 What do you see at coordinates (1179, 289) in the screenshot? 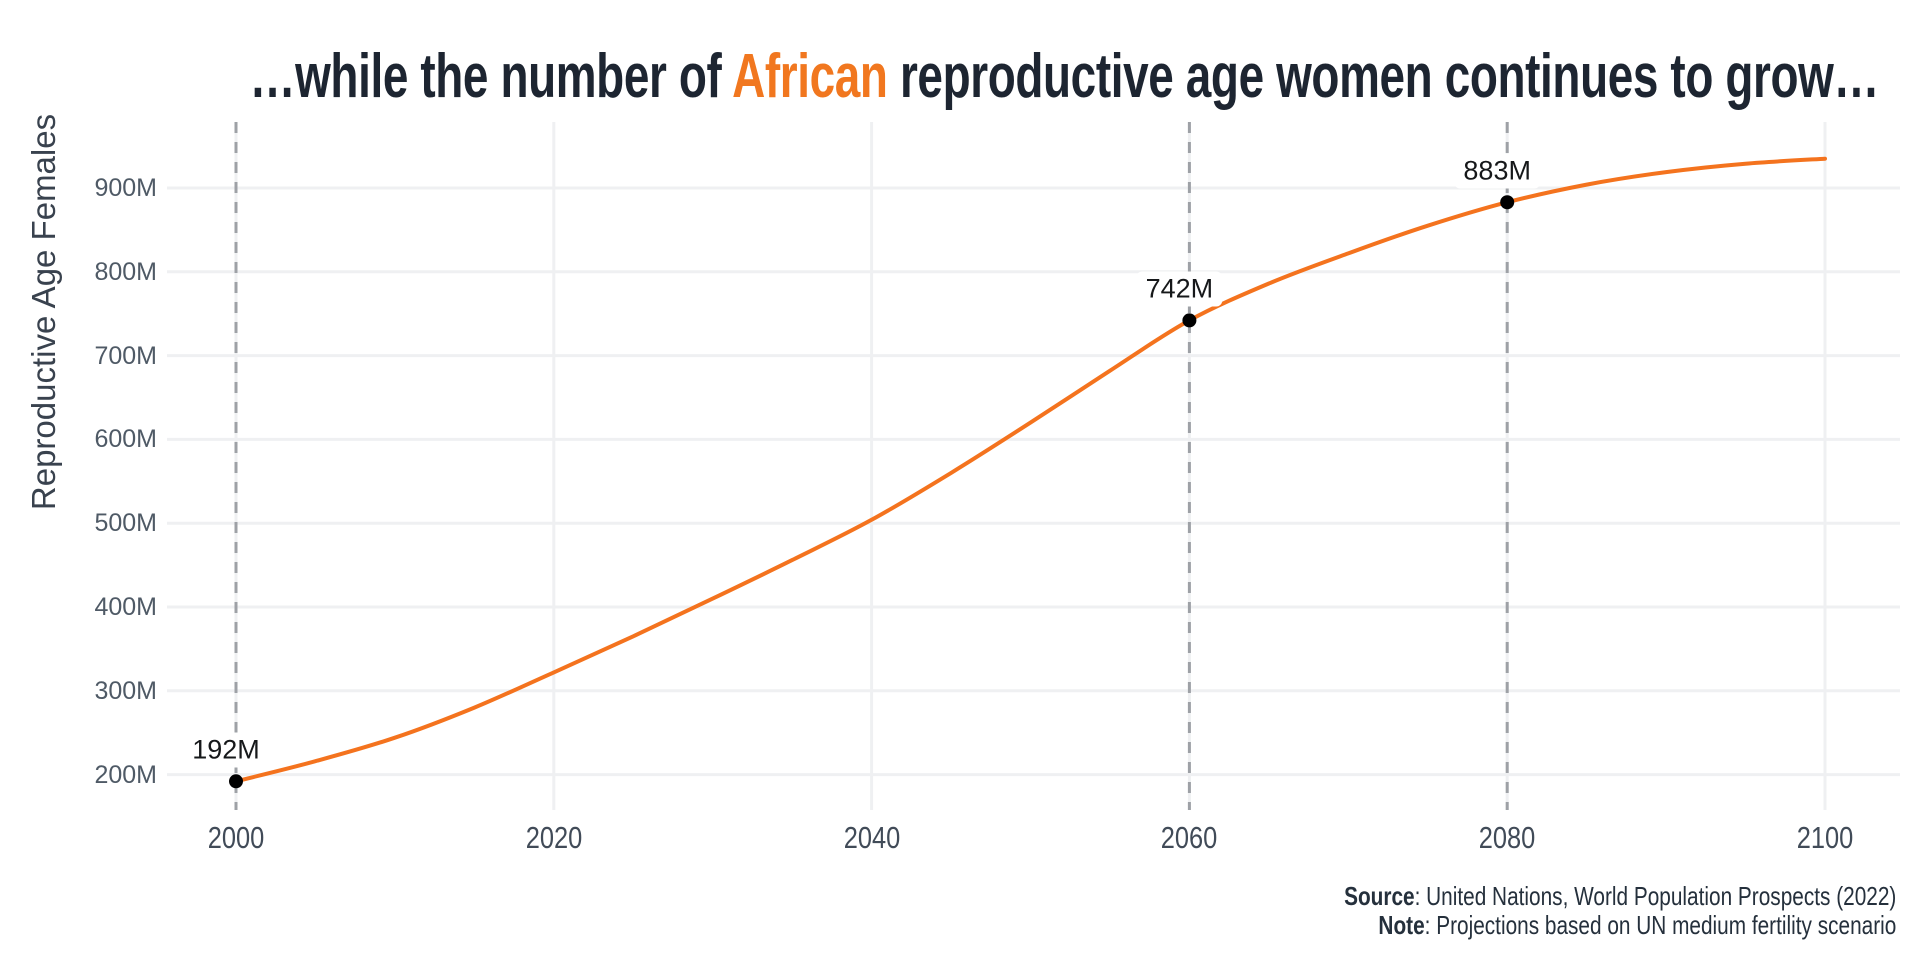
I see `data-label-742M: 742M` at bounding box center [1179, 289].